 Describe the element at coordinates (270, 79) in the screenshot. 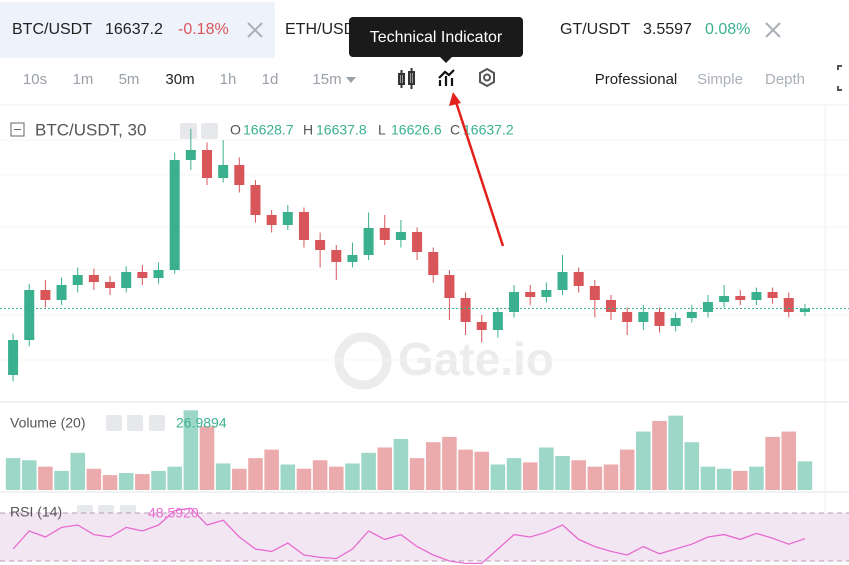

I see `interval-option: 1d` at that location.